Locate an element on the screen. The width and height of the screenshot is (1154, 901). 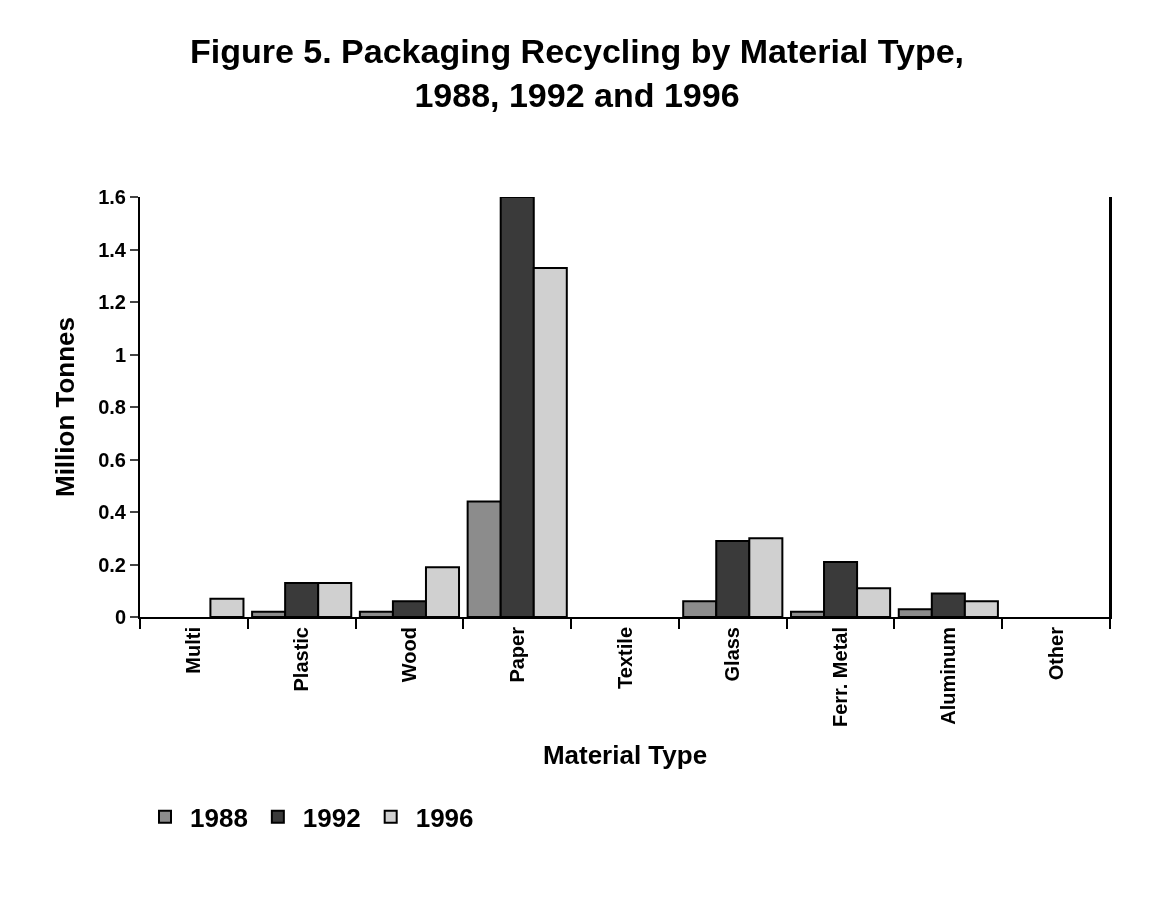
y-tick-label: 1 is located at coordinates (120, 354).